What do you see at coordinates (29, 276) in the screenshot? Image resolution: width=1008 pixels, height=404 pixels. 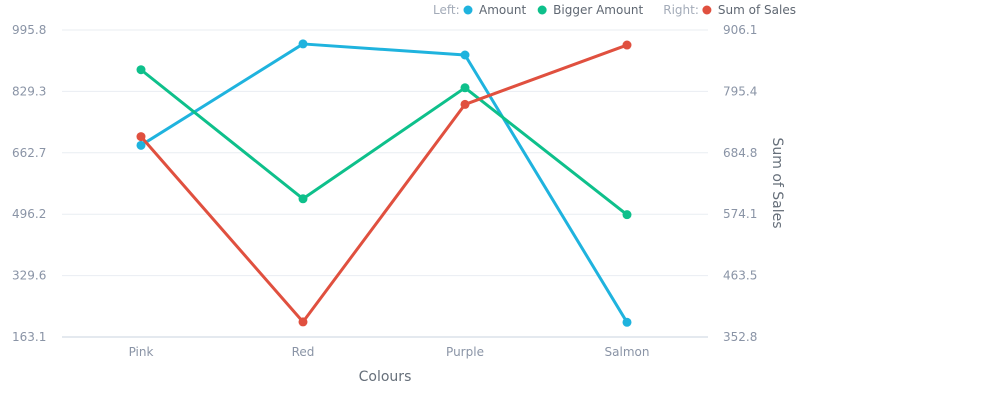 I see `left-tick-label: 329.6` at bounding box center [29, 276].